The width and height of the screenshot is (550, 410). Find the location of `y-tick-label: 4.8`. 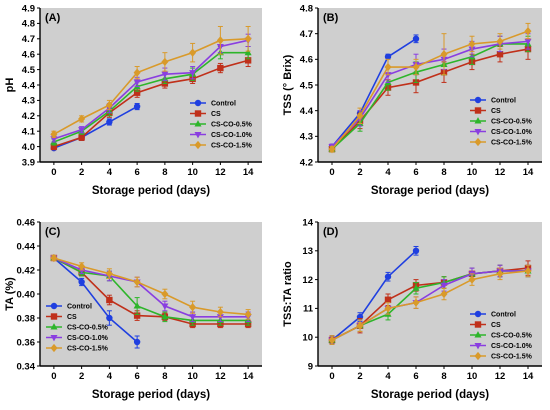

y-tick-label: 4.8 is located at coordinates (28, 24).